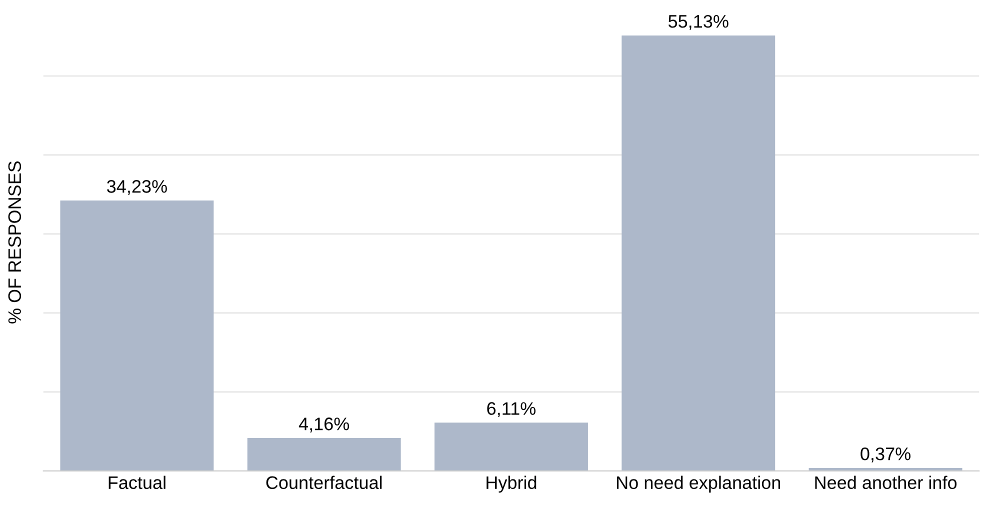 Image resolution: width=986 pixels, height=508 pixels. Describe the element at coordinates (511, 410) in the screenshot. I see `data-label: 6,11%` at that location.